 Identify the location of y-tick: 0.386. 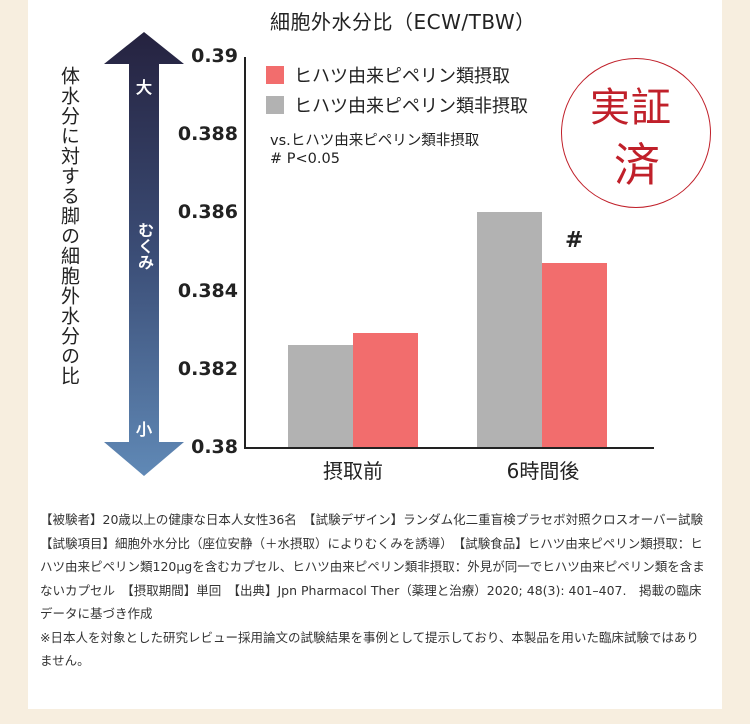
(207, 212).